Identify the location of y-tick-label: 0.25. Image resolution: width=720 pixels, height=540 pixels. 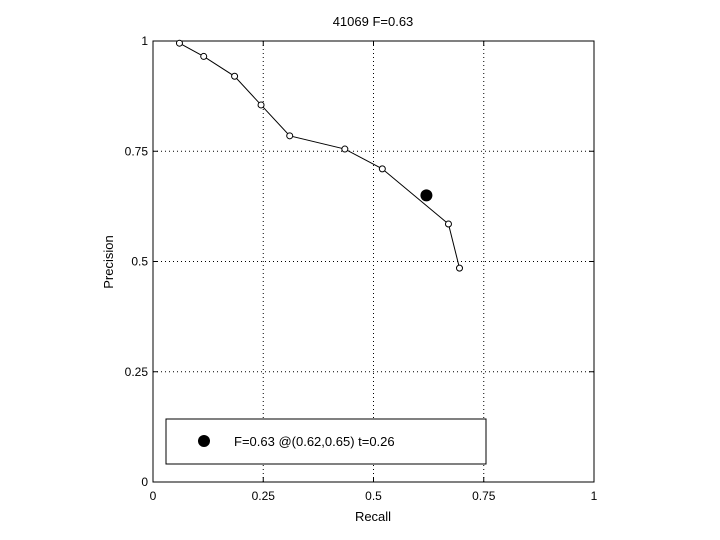
(137, 372).